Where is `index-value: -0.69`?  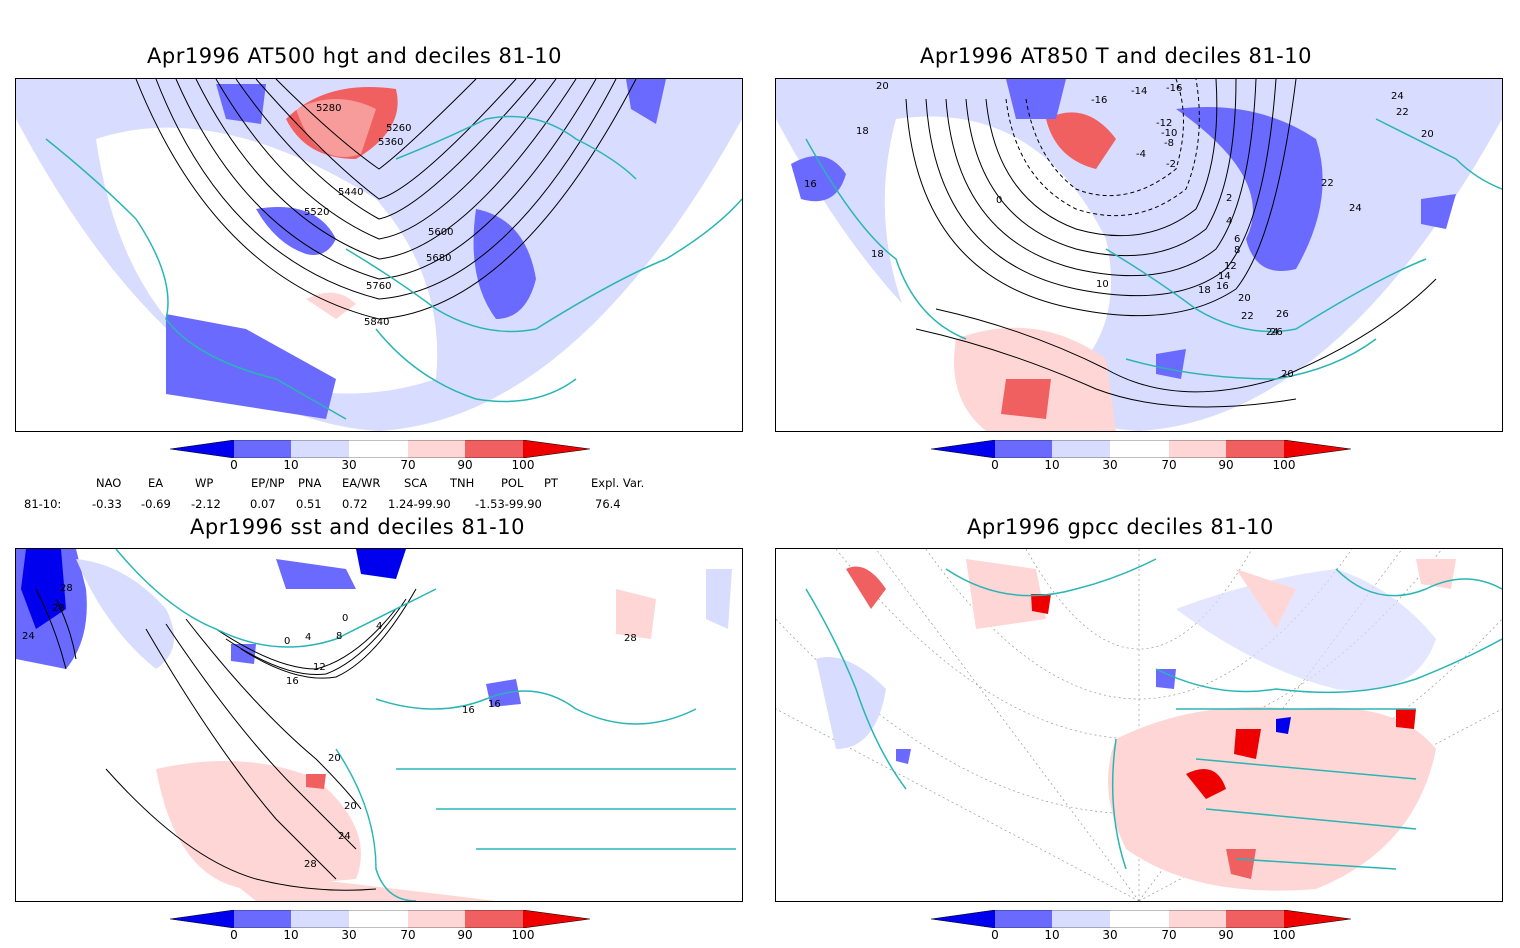 index-value: -0.69 is located at coordinates (156, 504).